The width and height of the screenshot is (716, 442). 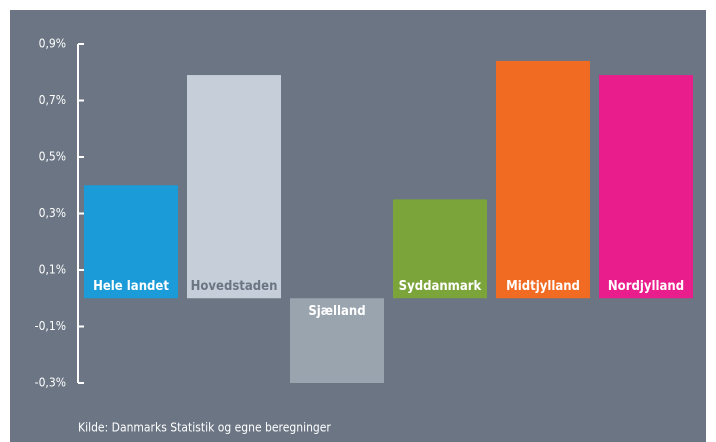 What do you see at coordinates (234, 286) in the screenshot?
I see `bar-label: Hovedstaden` at bounding box center [234, 286].